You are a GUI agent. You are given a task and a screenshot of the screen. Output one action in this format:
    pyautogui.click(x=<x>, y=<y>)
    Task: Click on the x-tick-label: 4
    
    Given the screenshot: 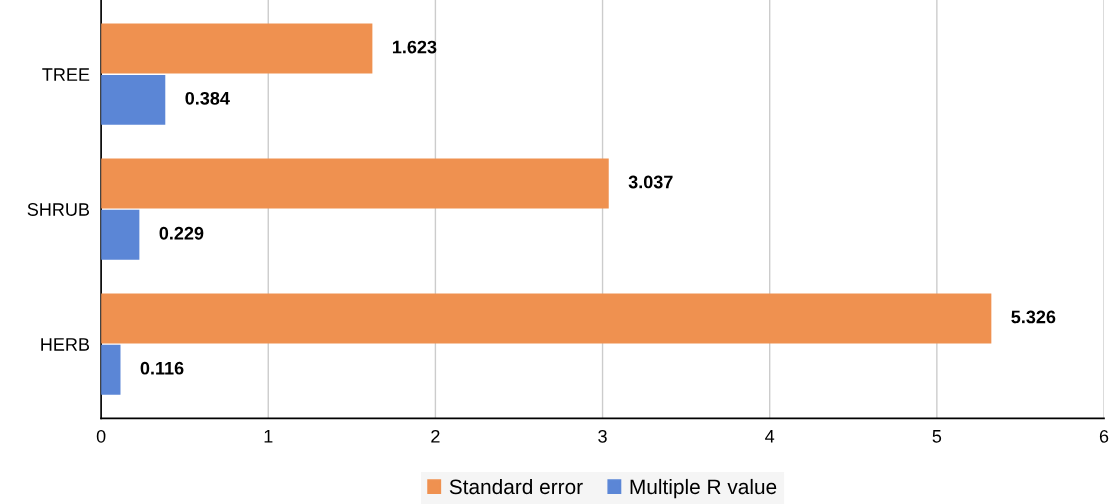 What is the action you would take?
    pyautogui.click(x=770, y=436)
    